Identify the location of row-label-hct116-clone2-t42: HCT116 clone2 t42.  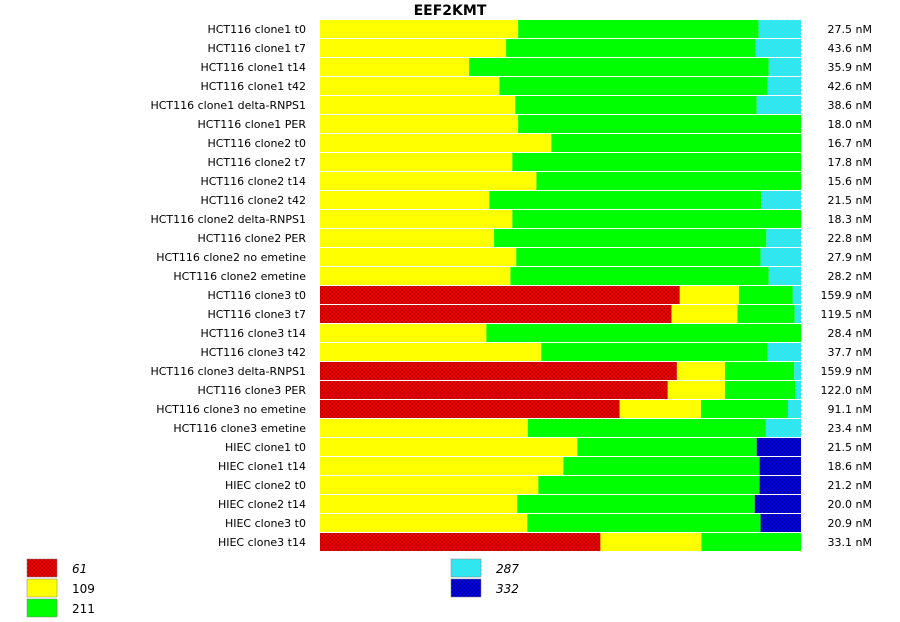
(253, 200).